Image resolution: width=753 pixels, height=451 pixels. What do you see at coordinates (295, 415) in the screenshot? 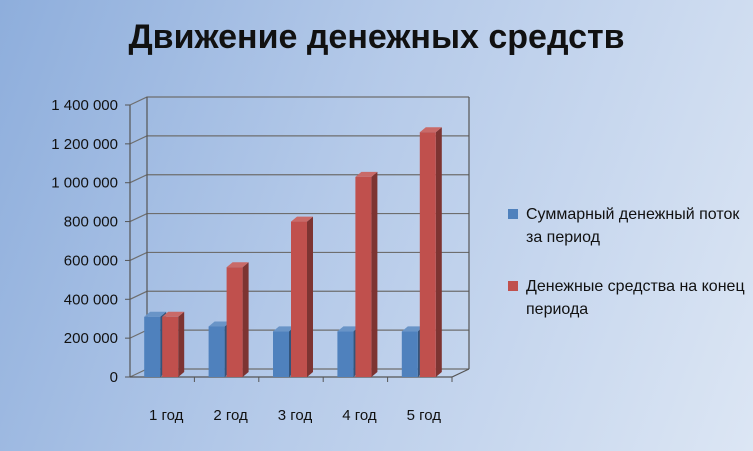
I see `x-tick-label: 3 год` at bounding box center [295, 415].